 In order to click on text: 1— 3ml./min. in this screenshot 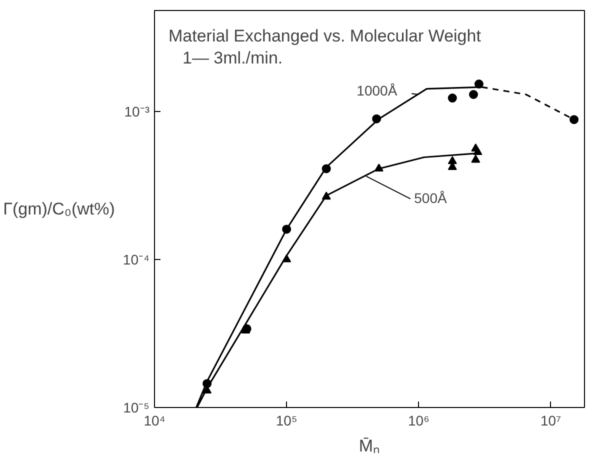, I will do `click(232, 58)`.